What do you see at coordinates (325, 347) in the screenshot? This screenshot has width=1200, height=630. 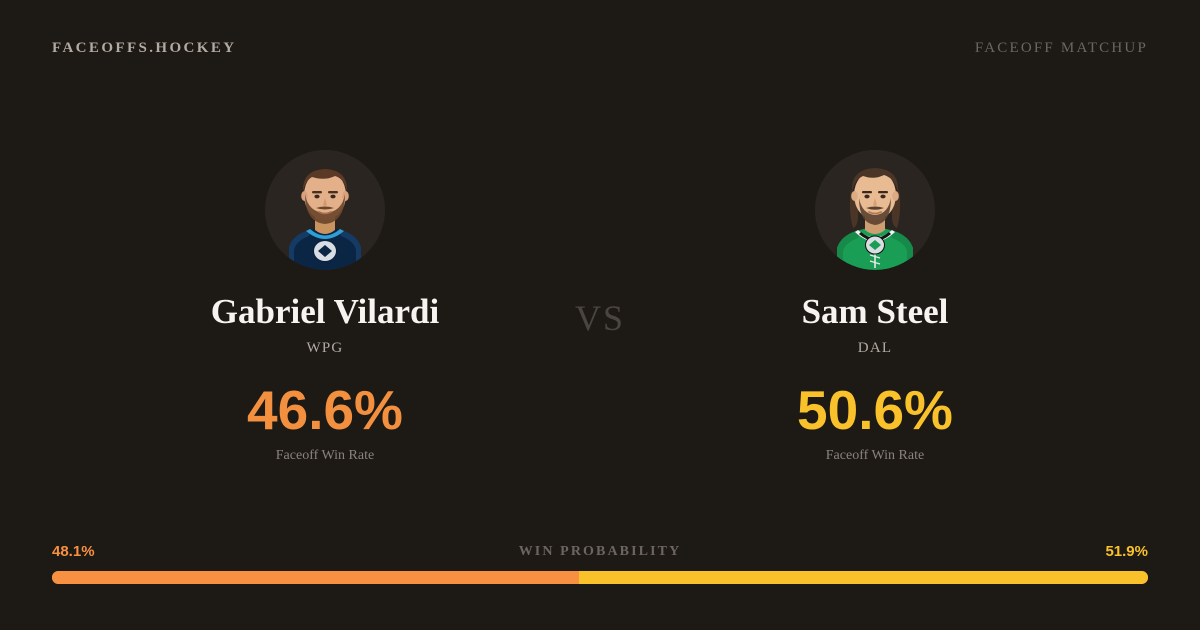 I see `player-team-left: WPG` at bounding box center [325, 347].